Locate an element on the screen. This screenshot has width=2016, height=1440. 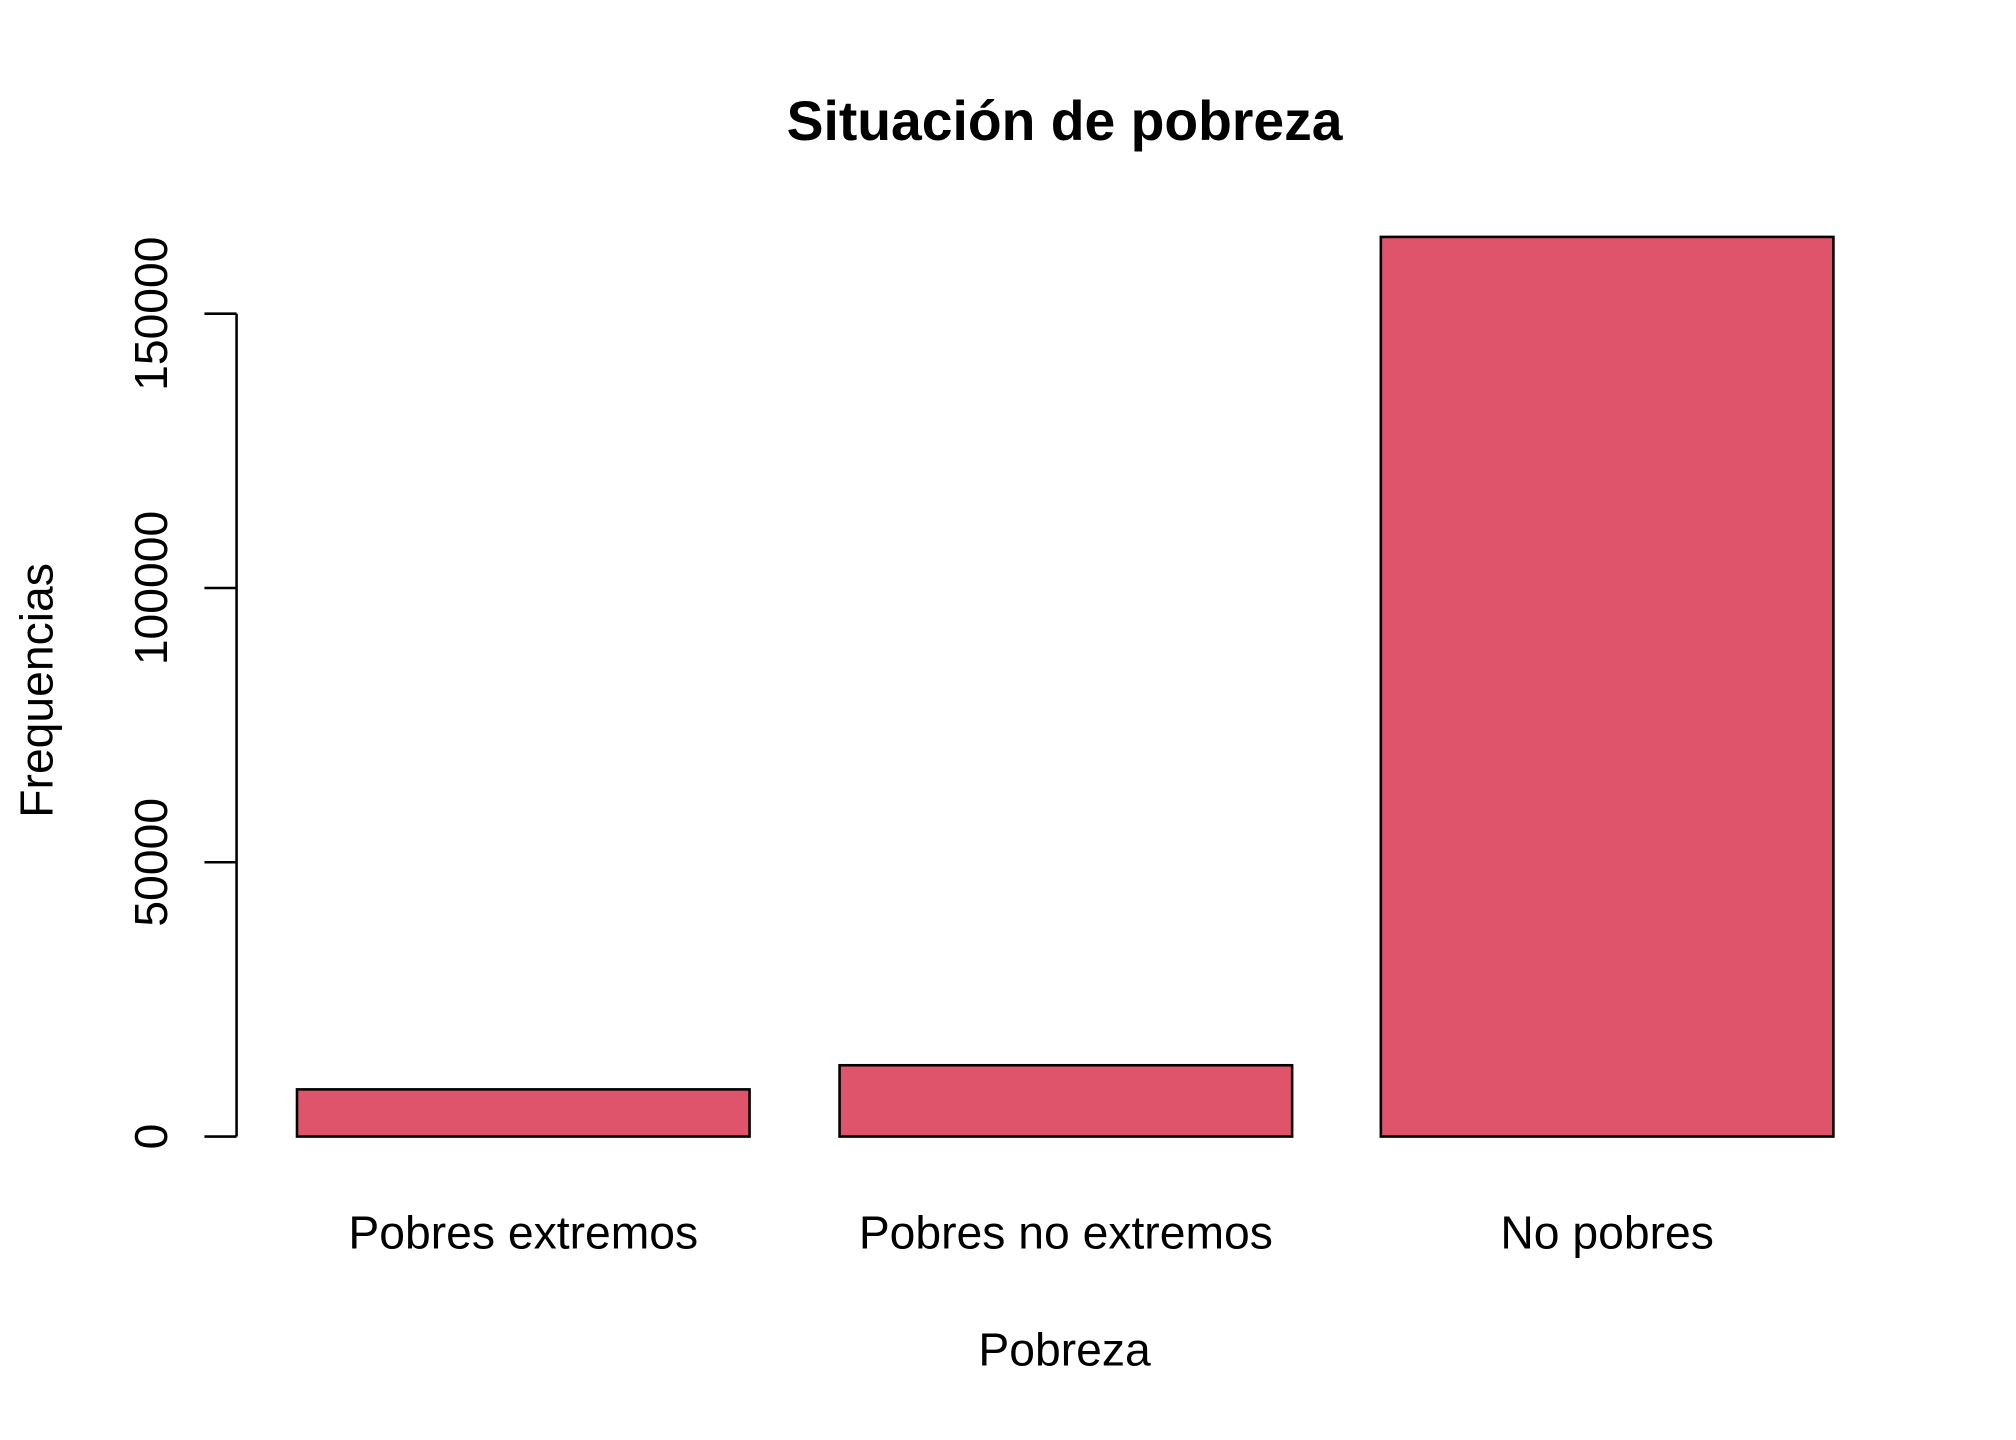
y-axis-label: Frequencias is located at coordinates (37, 690).